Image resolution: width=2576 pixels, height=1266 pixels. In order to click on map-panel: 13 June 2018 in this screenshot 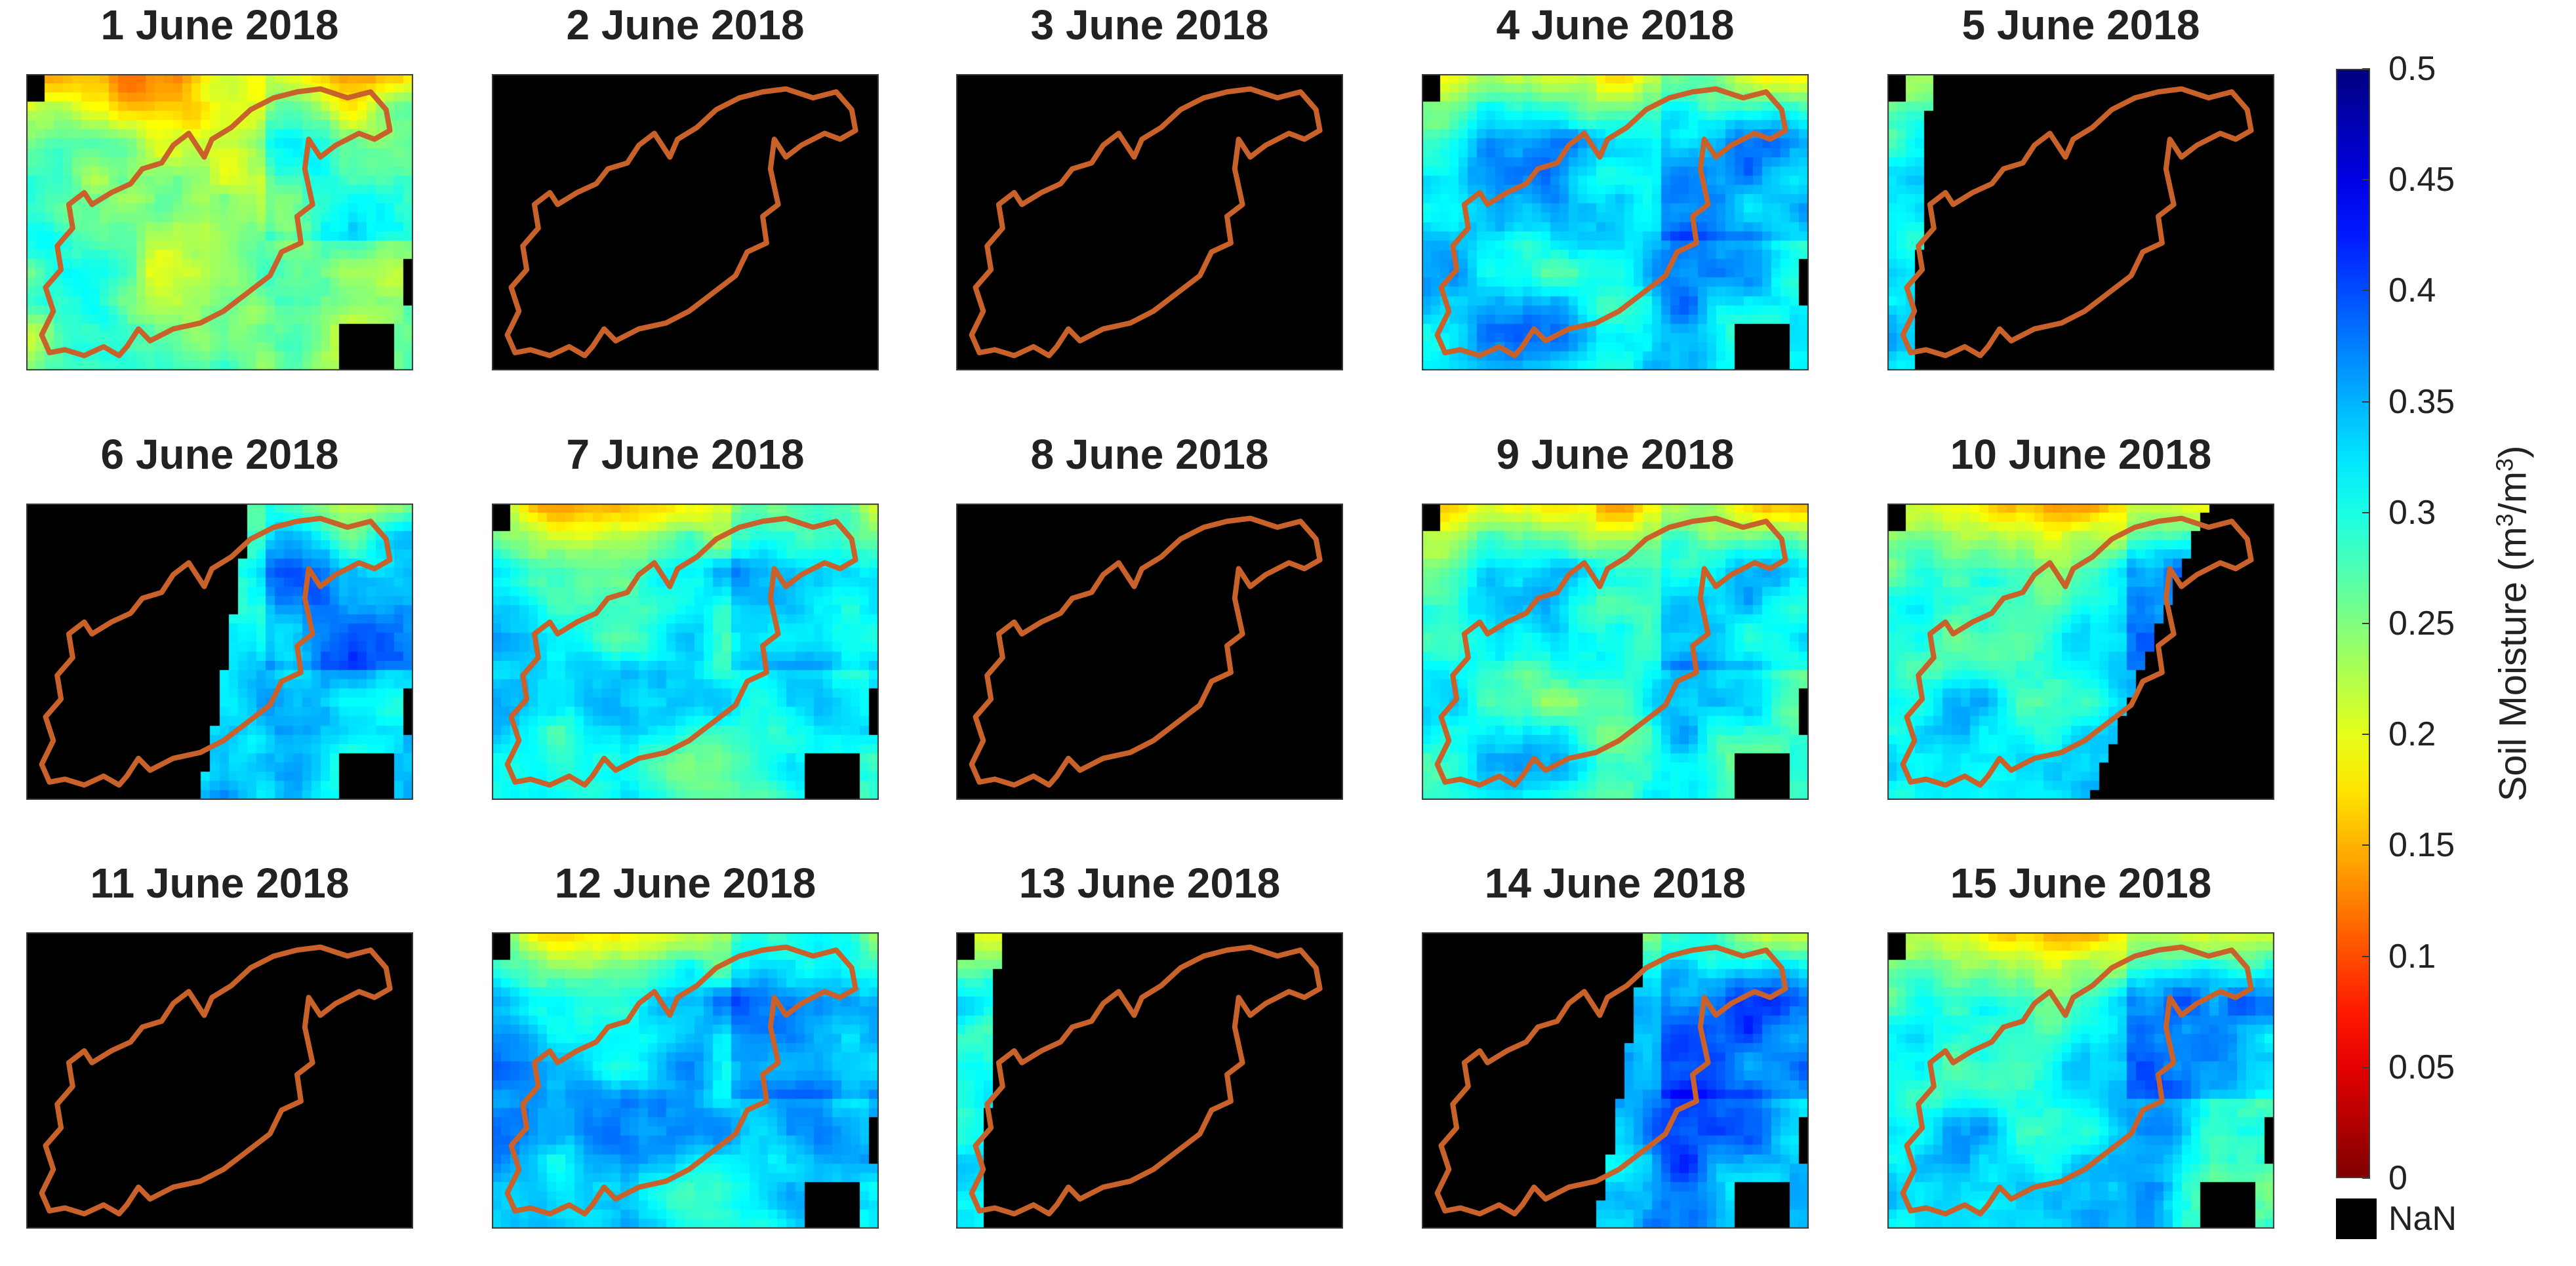, I will do `click(1149, 1044)`.